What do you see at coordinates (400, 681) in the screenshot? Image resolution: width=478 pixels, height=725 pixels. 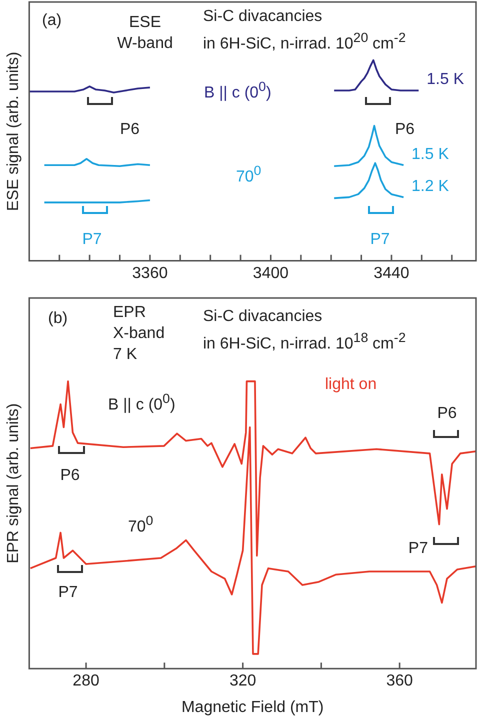 I see `x-tick-label: 360` at bounding box center [400, 681].